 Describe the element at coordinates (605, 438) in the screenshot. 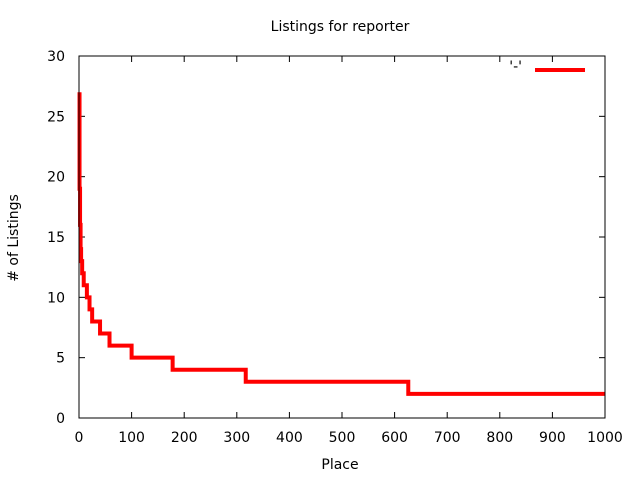

I see `x-tick-label: 1000` at that location.